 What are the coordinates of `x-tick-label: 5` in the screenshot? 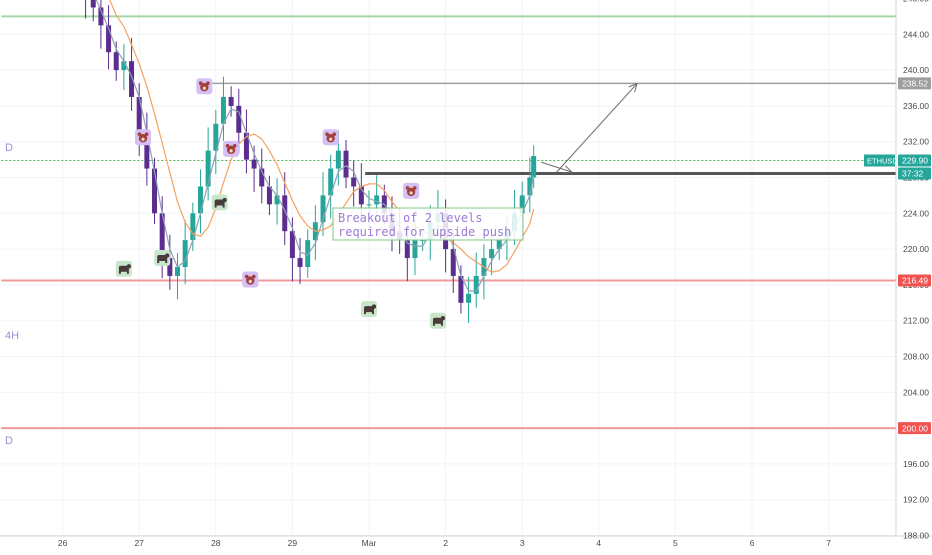 It's located at (675, 543).